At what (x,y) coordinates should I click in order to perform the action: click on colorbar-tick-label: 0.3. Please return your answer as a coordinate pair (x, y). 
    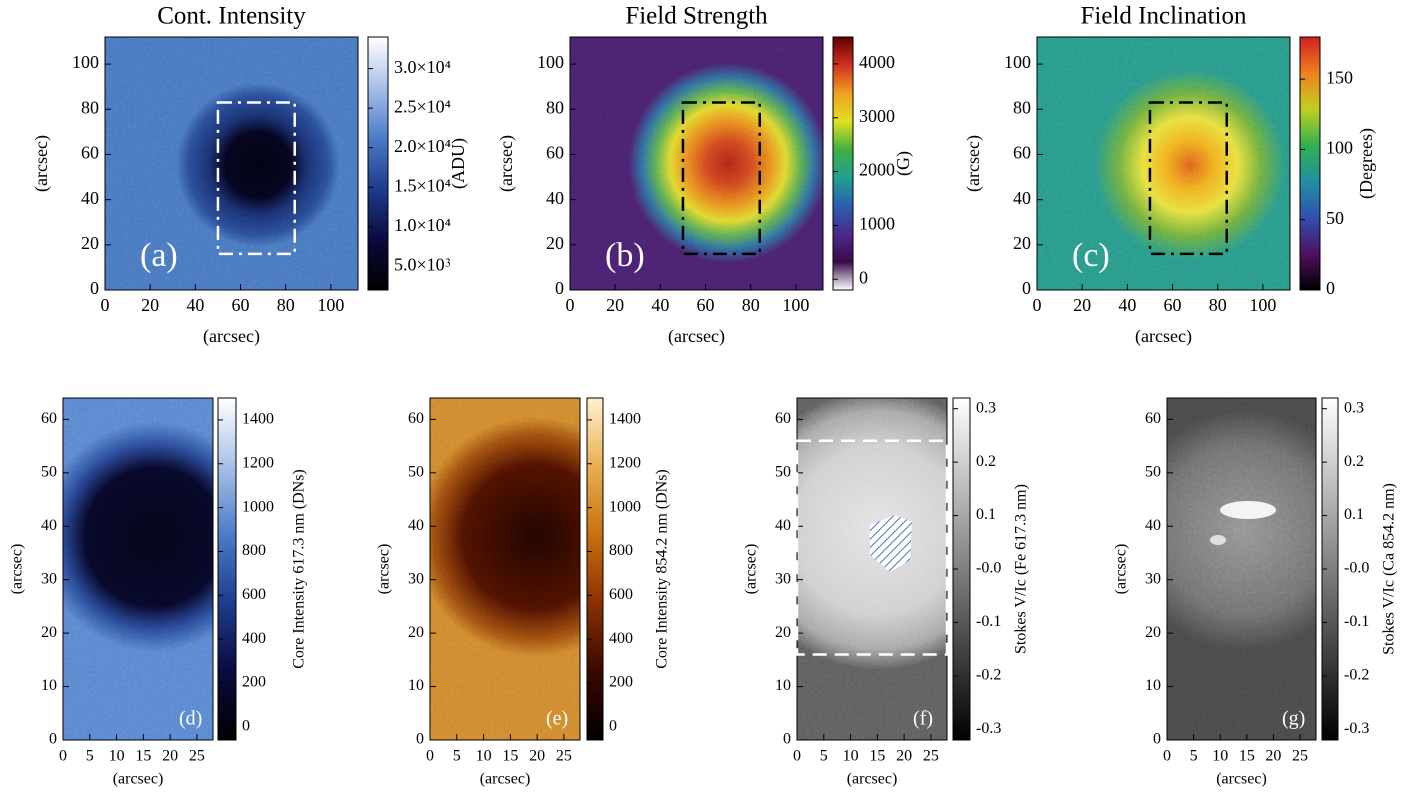
    Looking at the image, I should click on (1354, 407).